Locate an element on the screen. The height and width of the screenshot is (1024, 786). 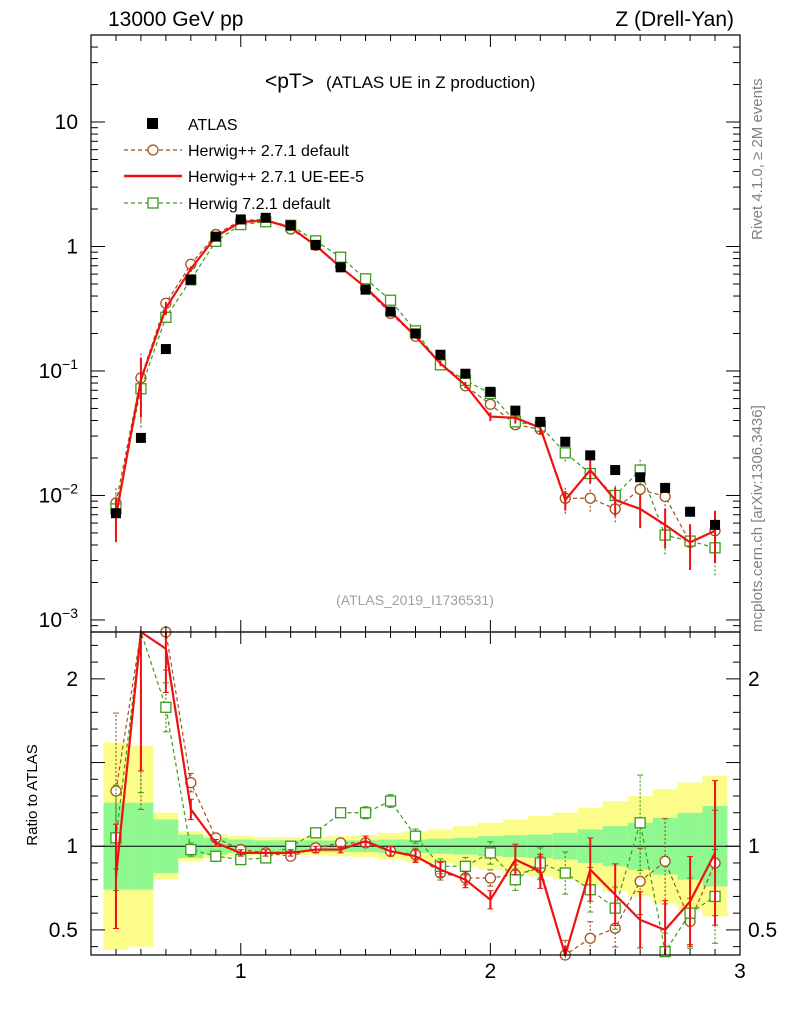
legend-label: ATLAS is located at coordinates (213, 125).